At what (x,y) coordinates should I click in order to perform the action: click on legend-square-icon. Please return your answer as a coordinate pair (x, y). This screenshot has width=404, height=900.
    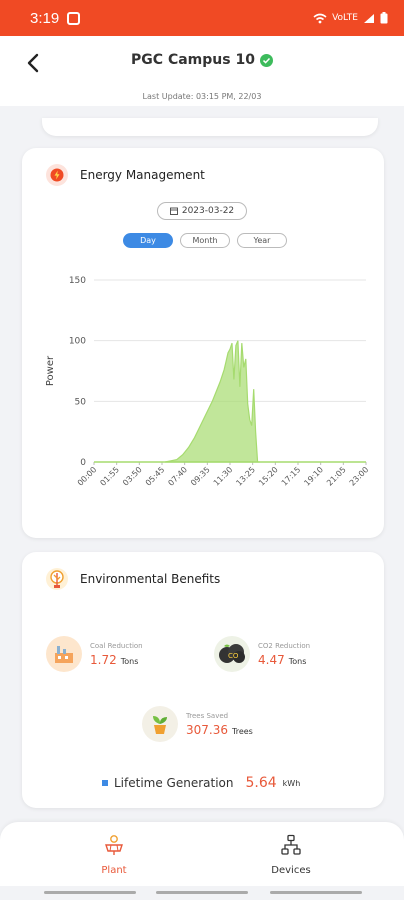
    Looking at the image, I should click on (105, 783).